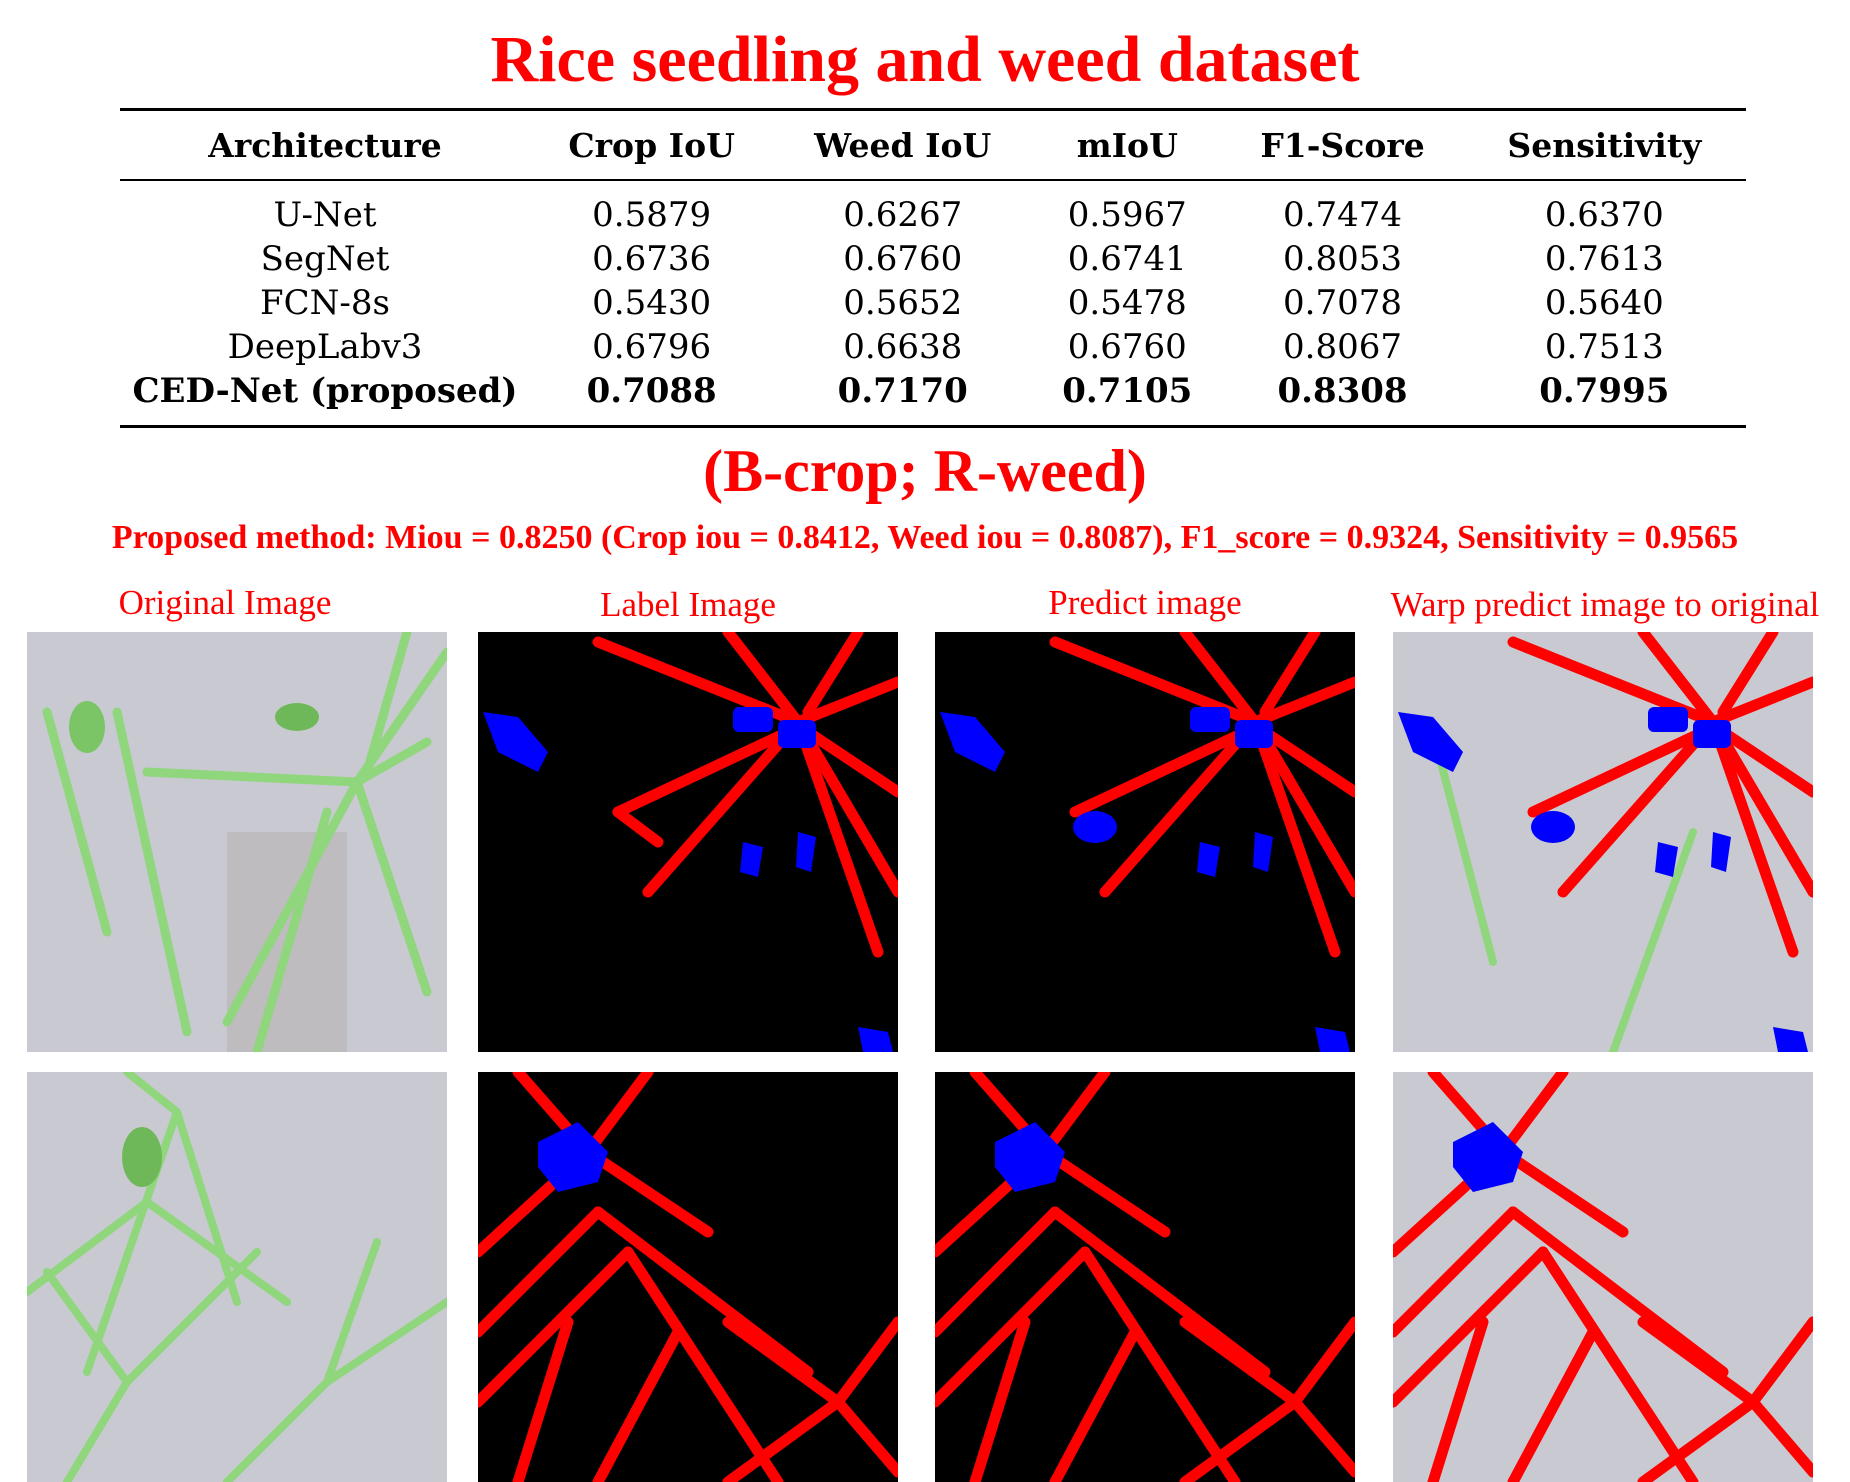 This screenshot has height=1482, width=1850. Describe the element at coordinates (925, 471) in the screenshot. I see `legend-subtitle: (B-crop; R-weed)` at that location.